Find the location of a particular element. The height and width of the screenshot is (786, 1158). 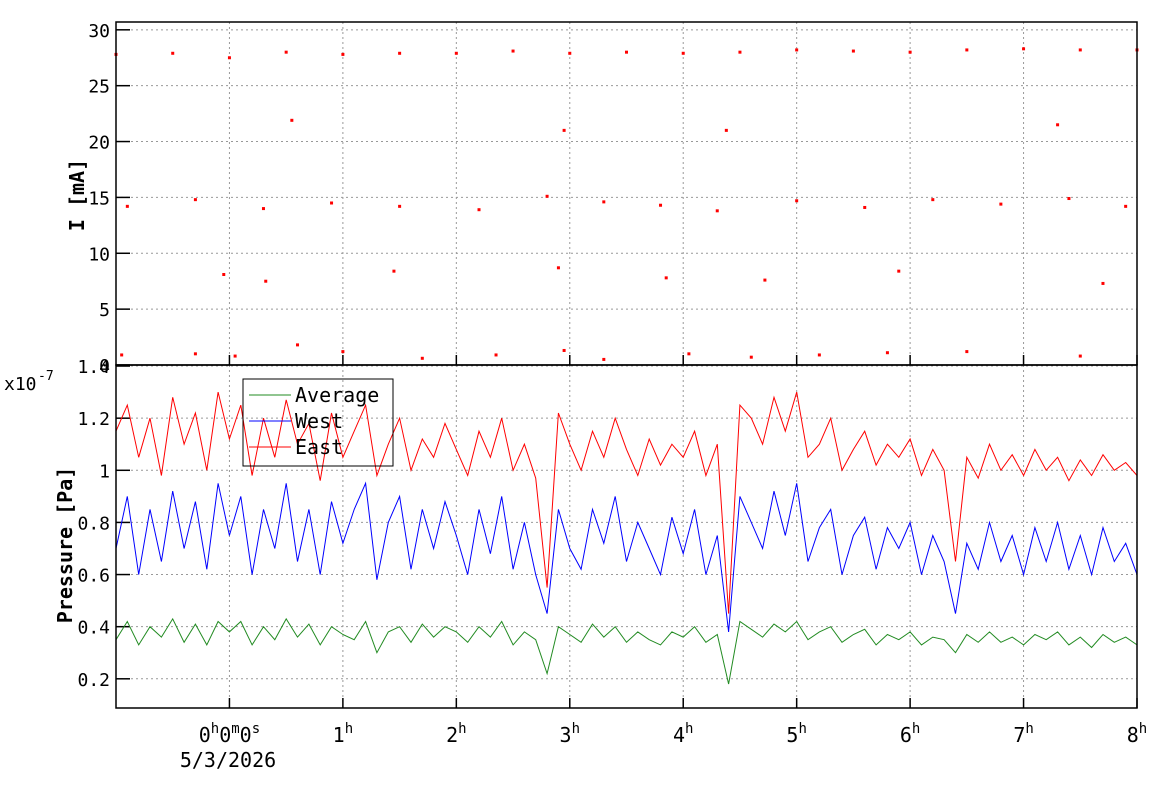

x-tick-label: 5h is located at coordinates (796, 734).